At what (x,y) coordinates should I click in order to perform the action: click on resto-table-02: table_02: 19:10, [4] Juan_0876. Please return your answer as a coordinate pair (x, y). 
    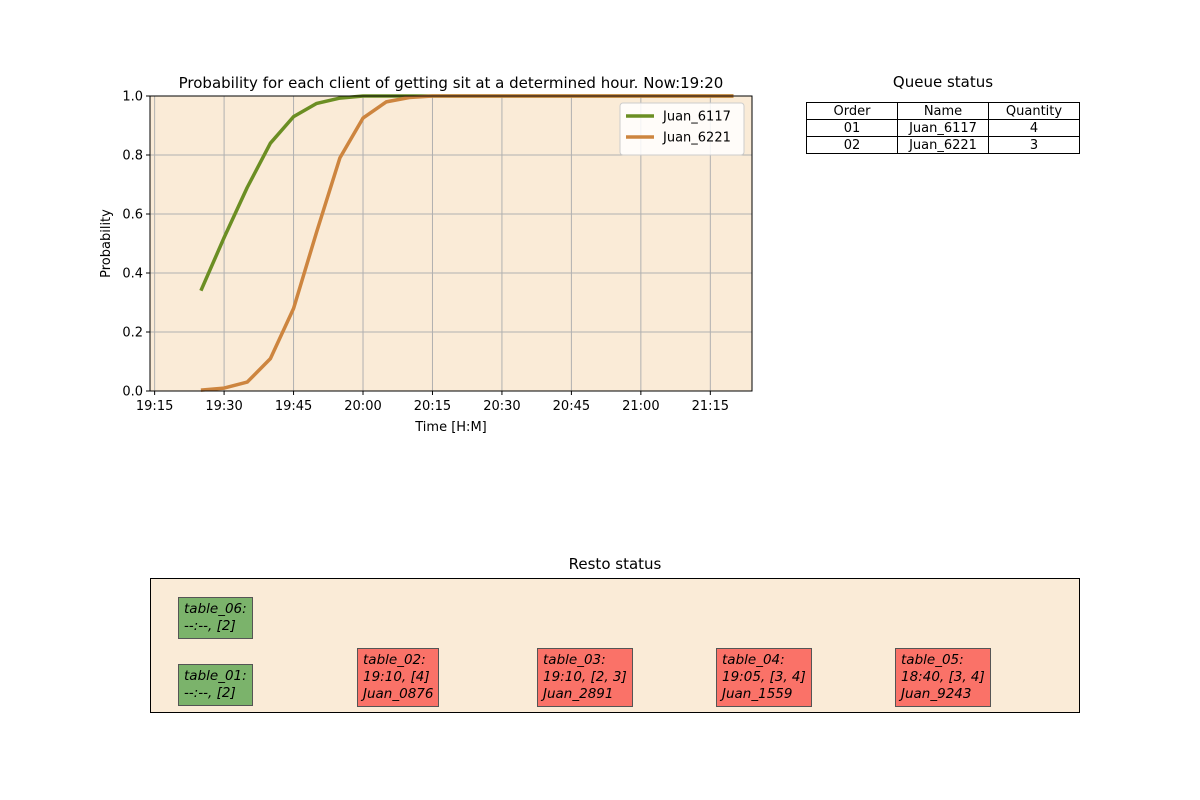
    Looking at the image, I should click on (398, 677).